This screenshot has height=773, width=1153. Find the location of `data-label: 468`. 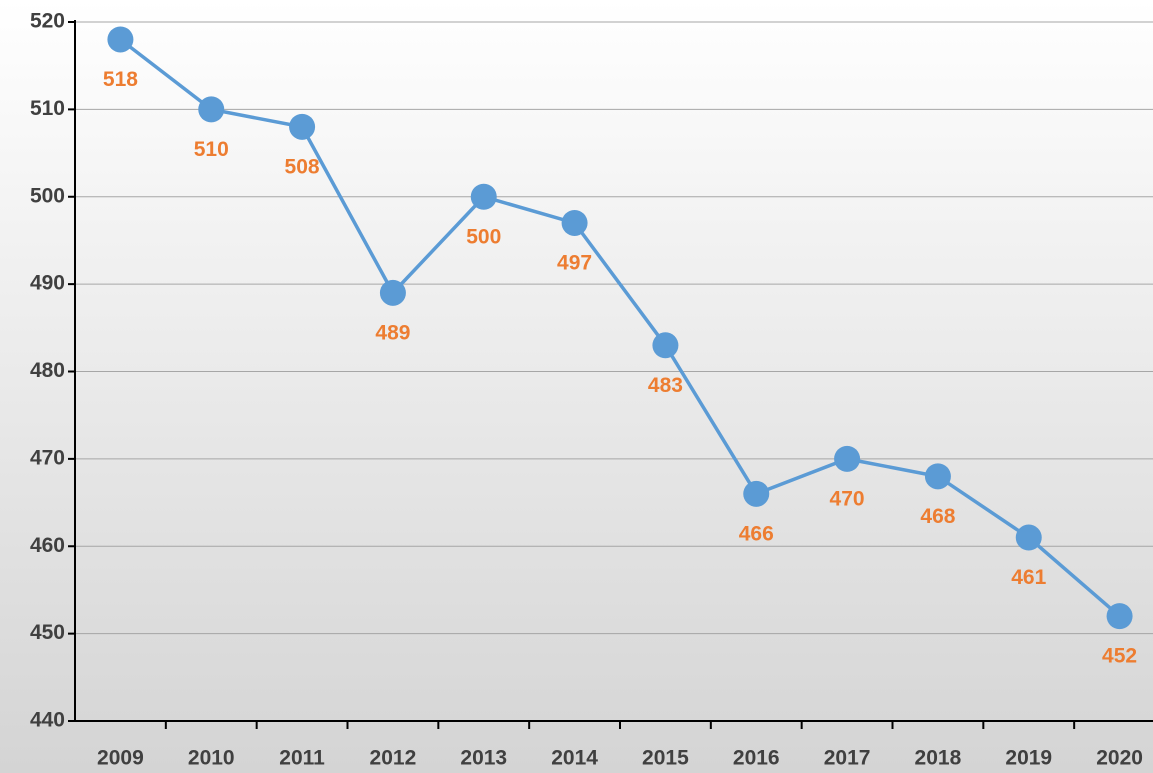

data-label: 468 is located at coordinates (937, 516).